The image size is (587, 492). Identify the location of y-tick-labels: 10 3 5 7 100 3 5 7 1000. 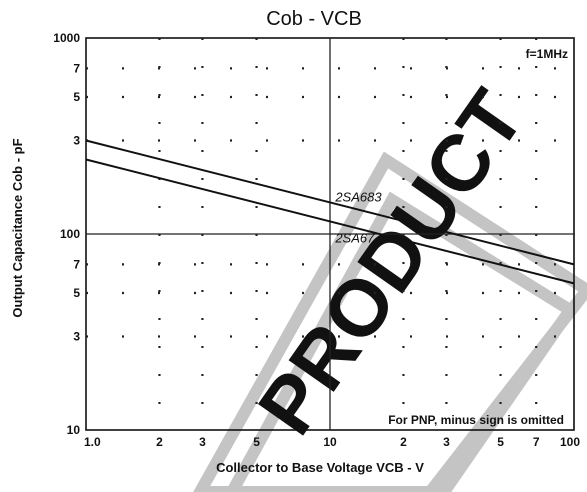
(66, 234).